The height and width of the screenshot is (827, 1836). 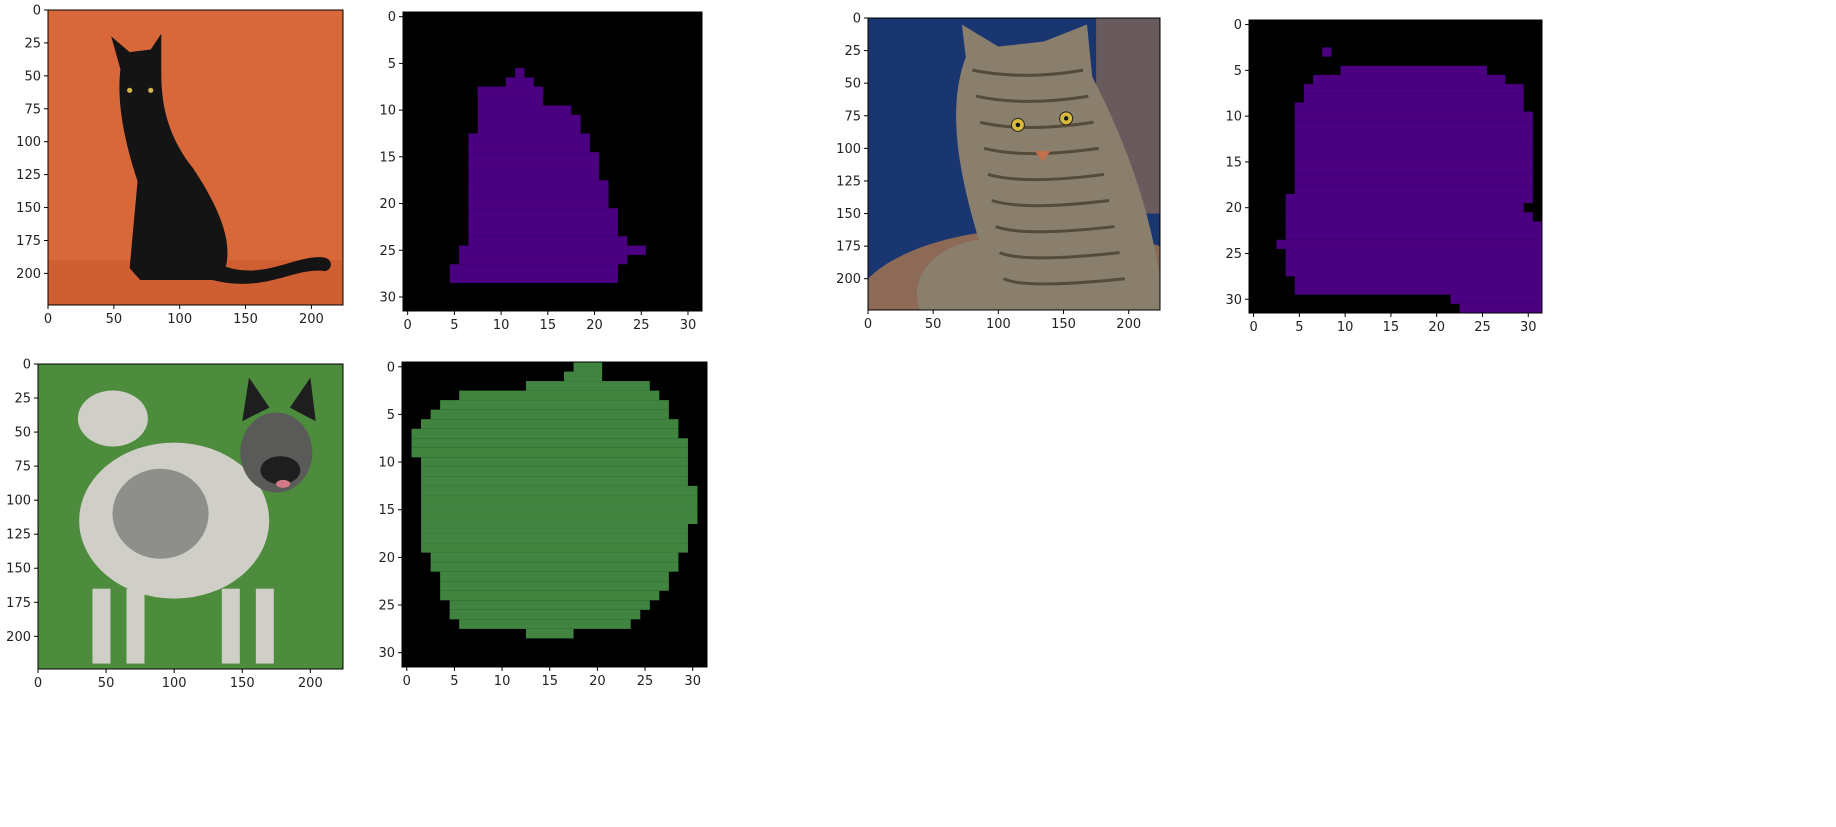 What do you see at coordinates (161, 514) in the screenshot?
I see `dog-body-shade` at bounding box center [161, 514].